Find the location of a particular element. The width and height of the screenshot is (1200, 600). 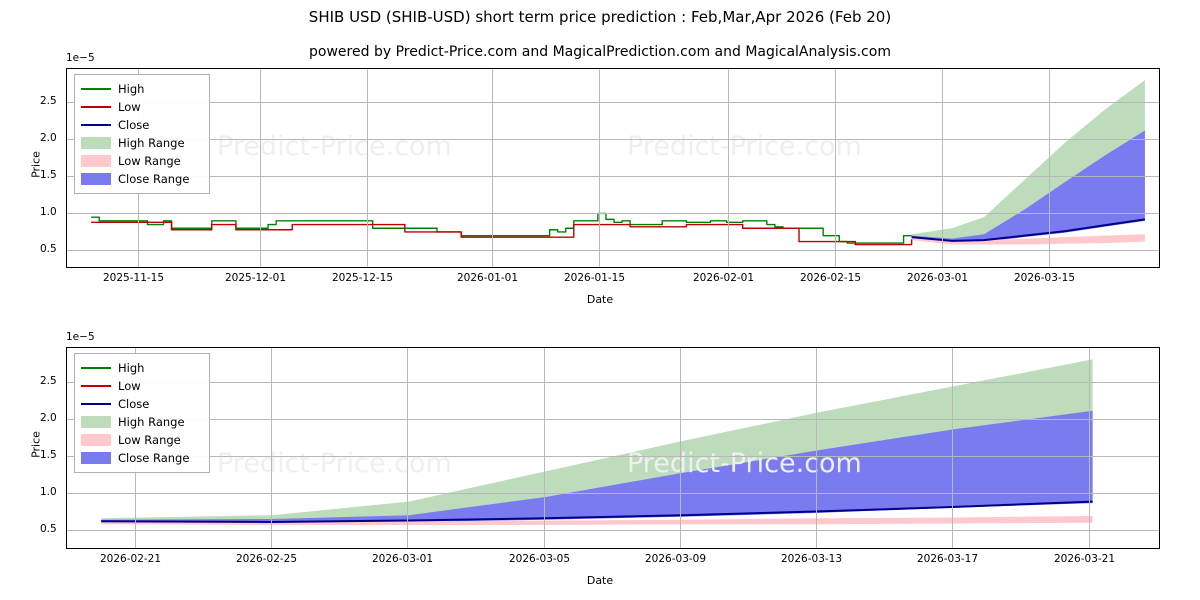

bottom-ytick: 2.5 is located at coordinates (48, 381).